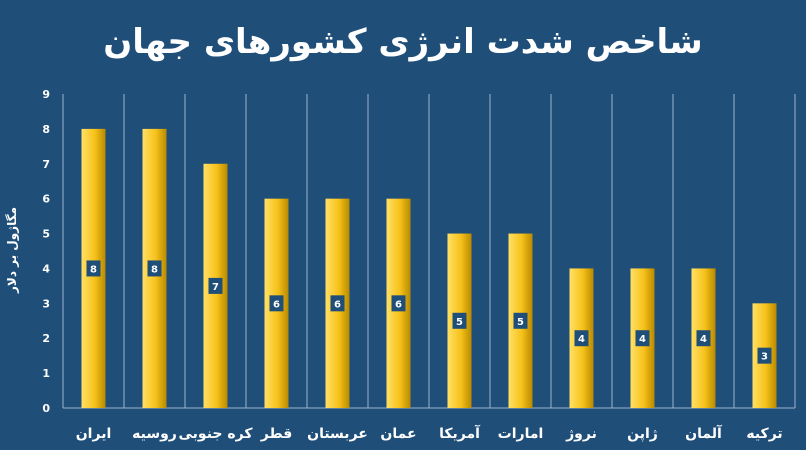 Image resolution: width=806 pixels, height=450 pixels. What do you see at coordinates (337, 434) in the screenshot?
I see `x-tick-label: عربستان` at bounding box center [337, 434].